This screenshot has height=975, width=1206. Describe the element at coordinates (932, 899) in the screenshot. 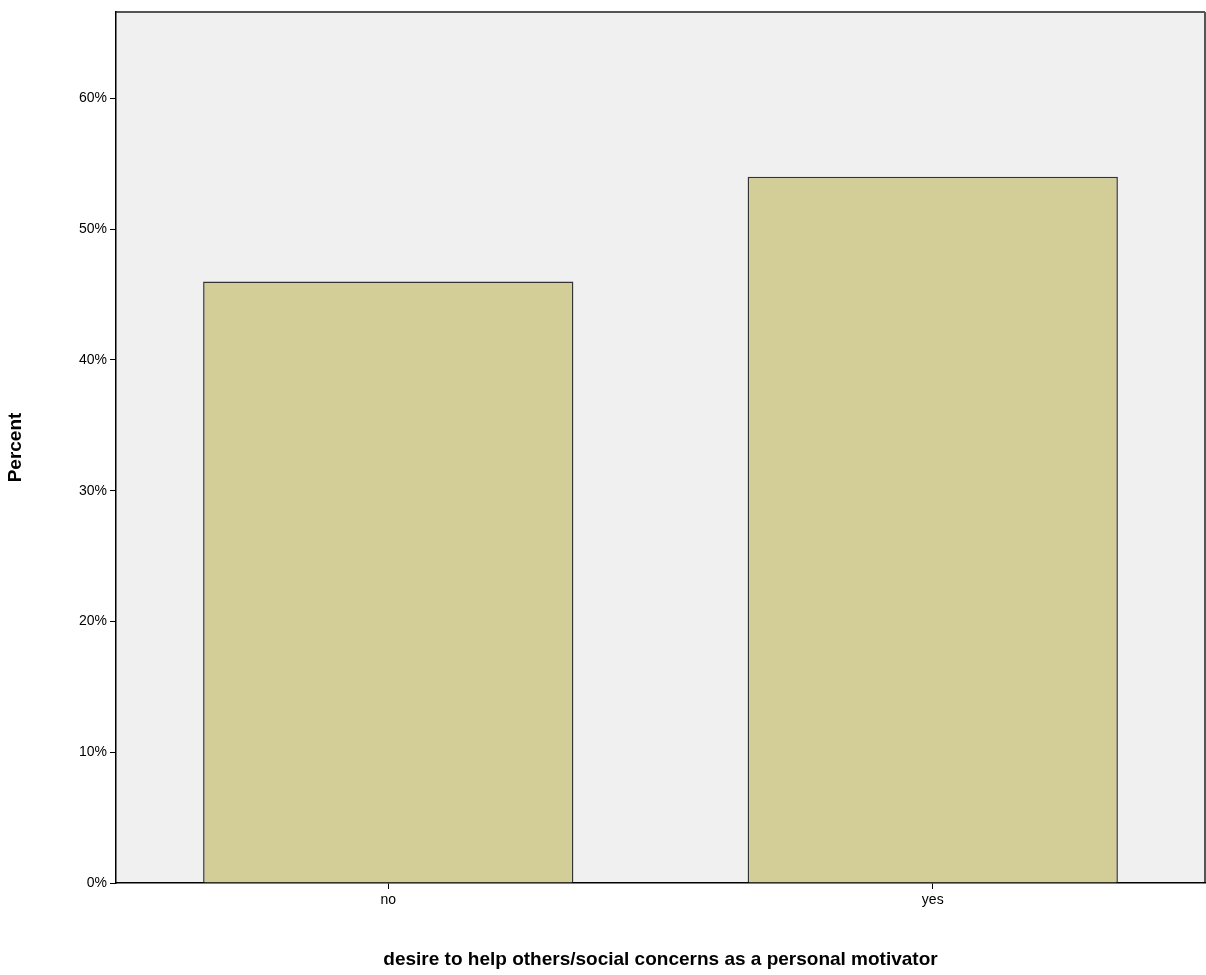

I see `x-tick-label: yes` at that location.